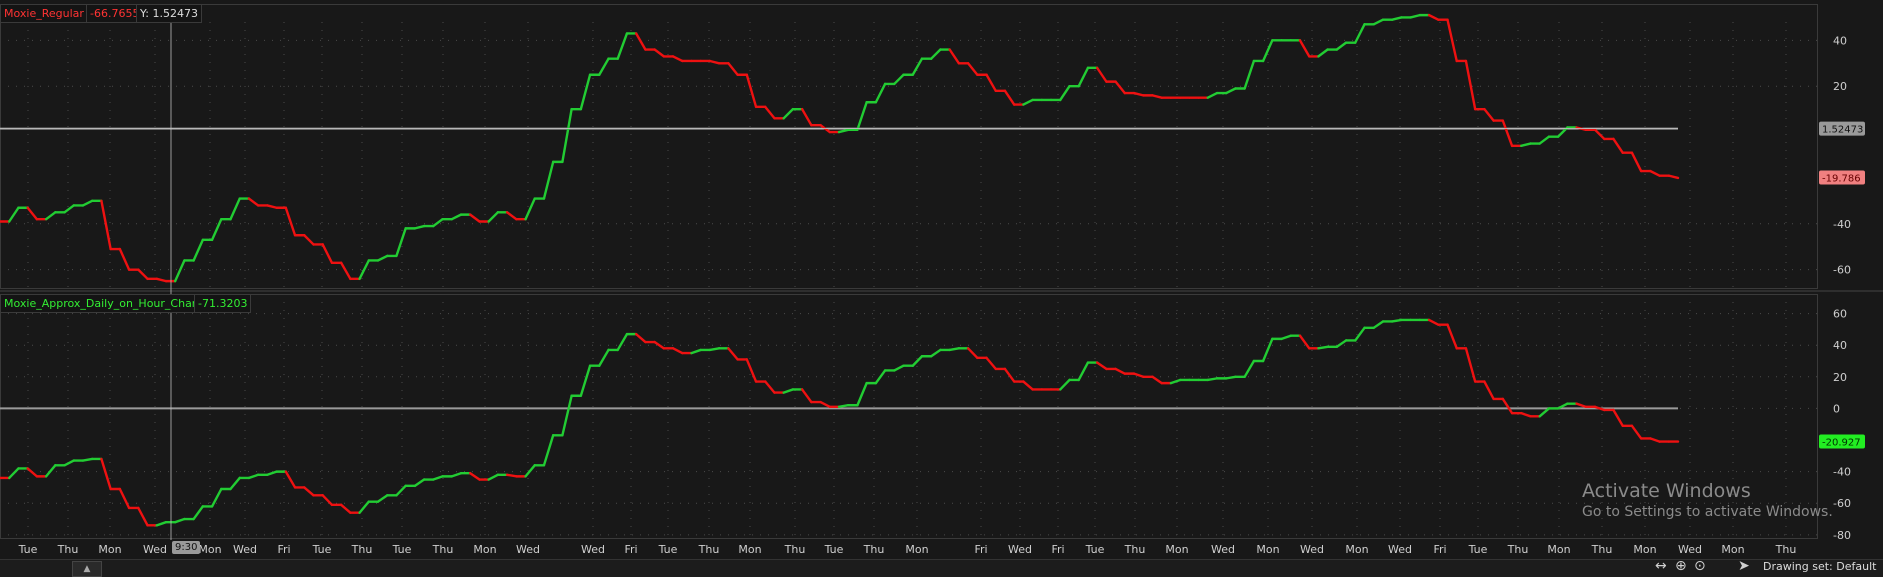  Describe the element at coordinates (44, 13) in the screenshot. I see `upper-study-name: Moxie_Regular` at that location.